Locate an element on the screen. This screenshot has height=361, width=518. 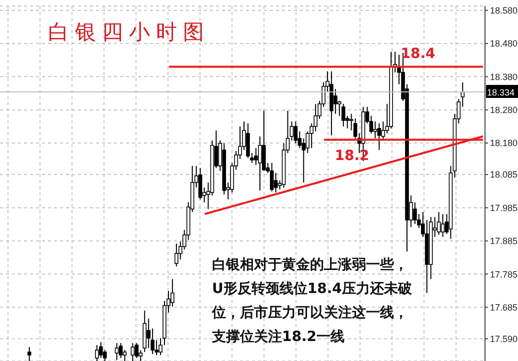
ref-line-label: 18.334 is located at coordinates (501, 92).